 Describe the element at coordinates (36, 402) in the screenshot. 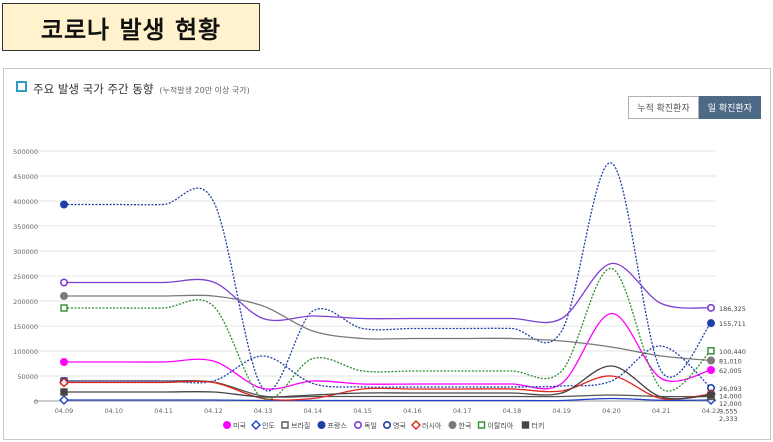

I see `y-tick-label: 0` at that location.